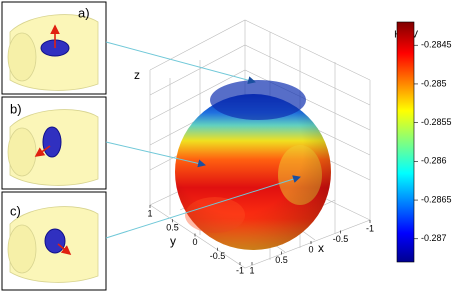 Image resolution: width=461 pixels, height=295 pixels. I want to click on y-axis-label: y, so click(173, 241).